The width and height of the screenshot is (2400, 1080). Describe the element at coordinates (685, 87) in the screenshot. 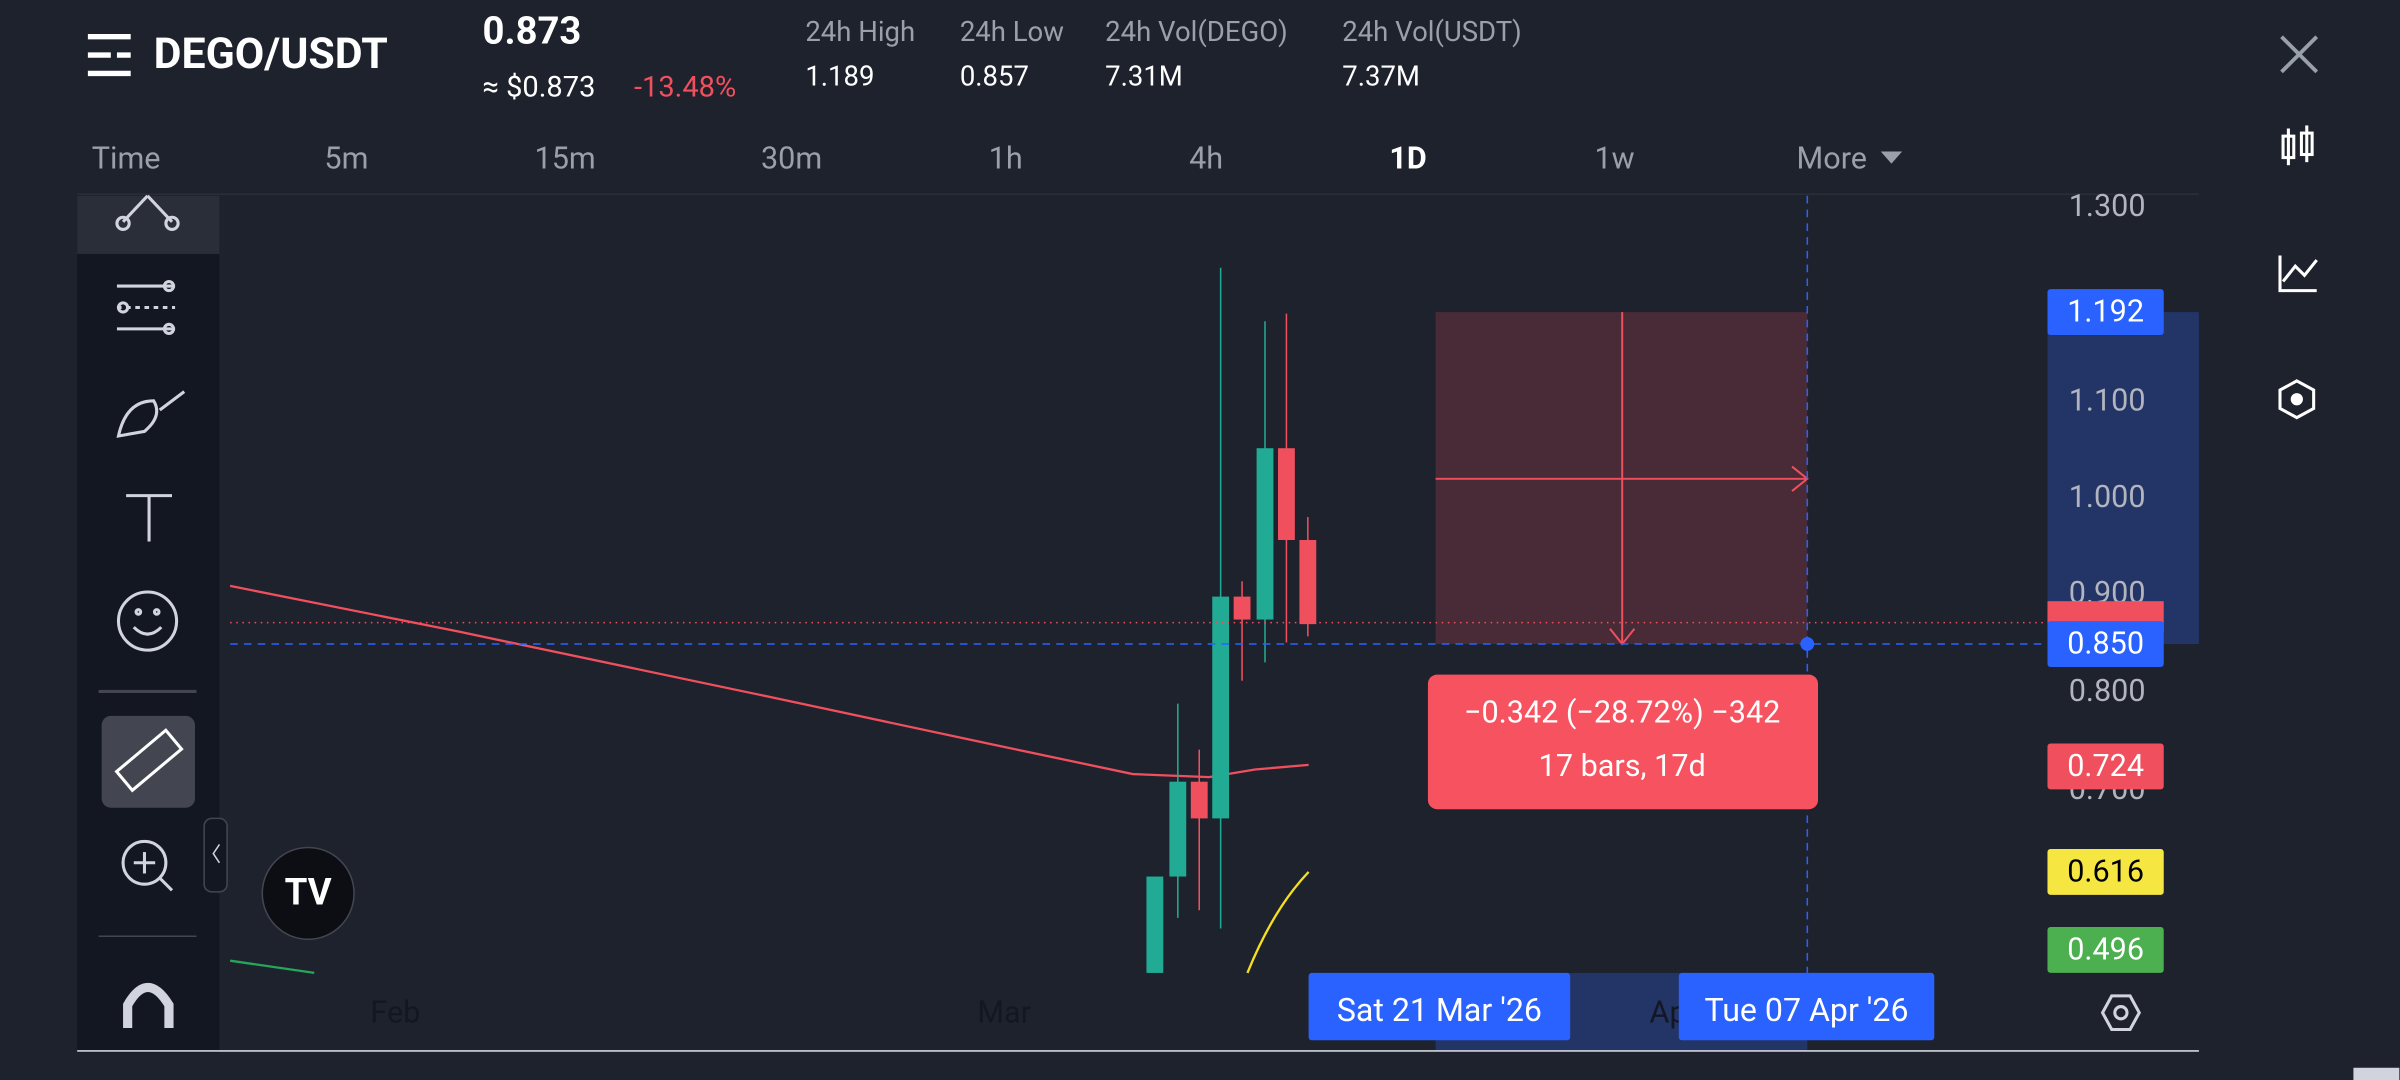

I see `change: -13.48%` at that location.